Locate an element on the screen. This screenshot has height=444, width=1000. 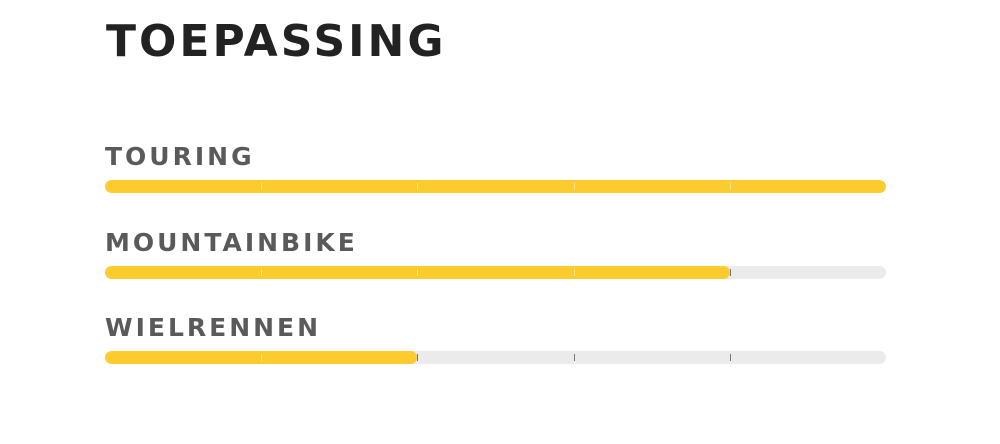
rating-label: WIELRENNEN is located at coordinates (213, 327).